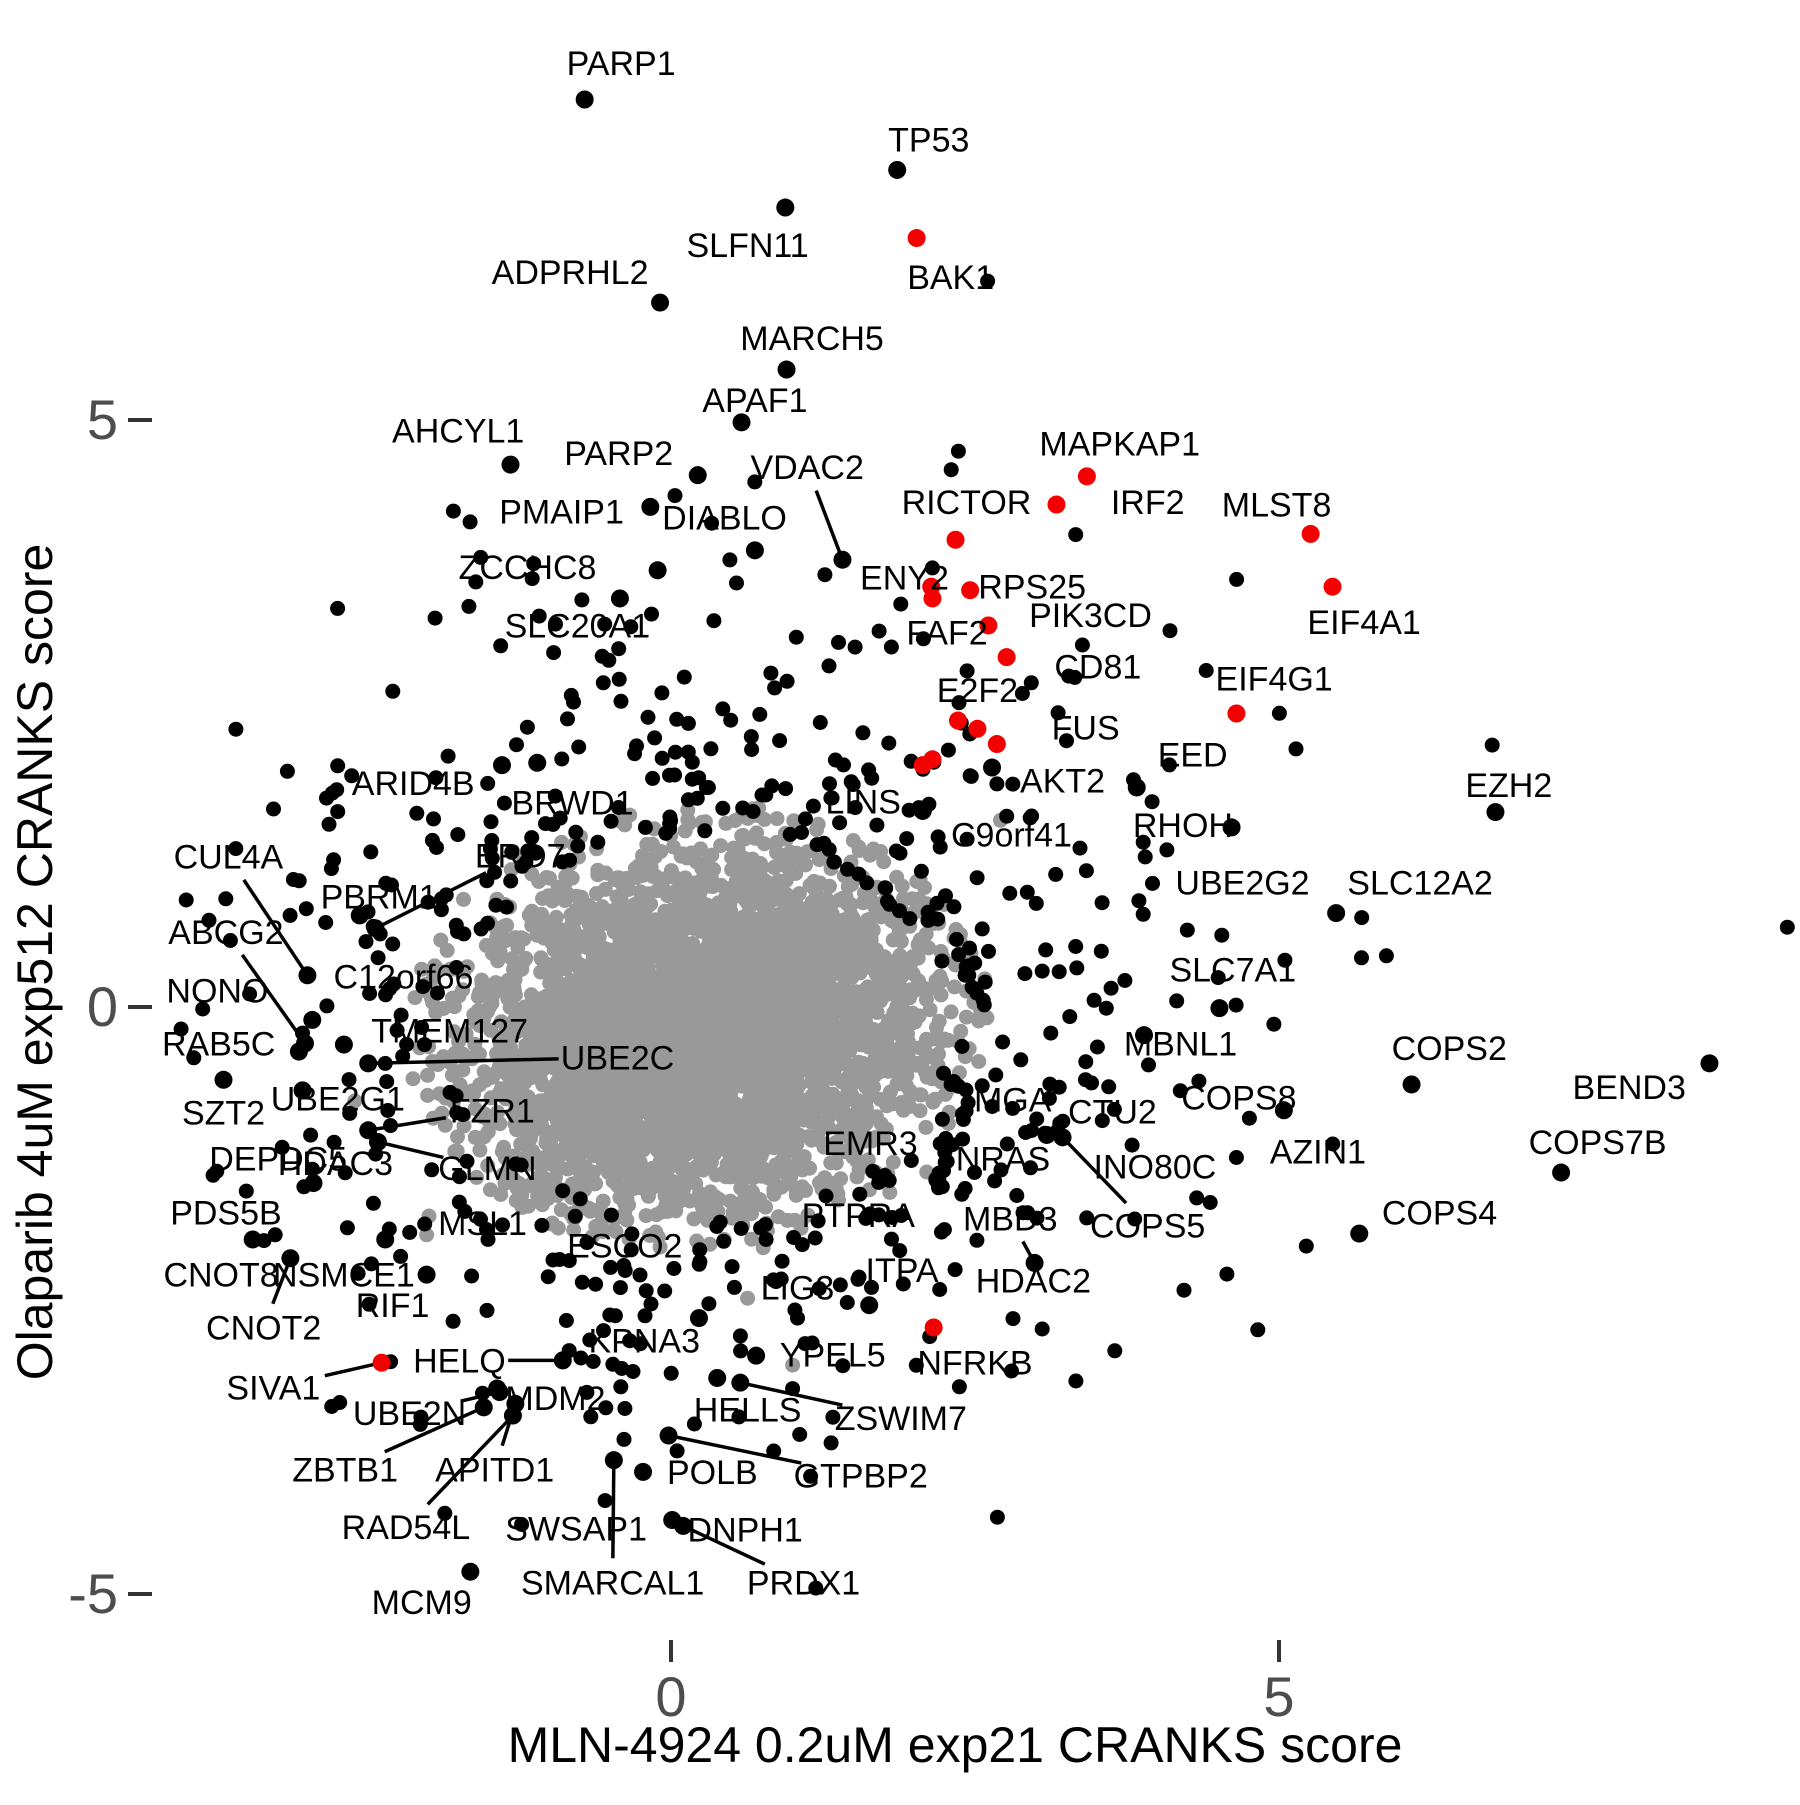 This screenshot has width=1800, height=1805. What do you see at coordinates (870, 1144) in the screenshot?
I see `gene-label-emr3: EMR3` at bounding box center [870, 1144].